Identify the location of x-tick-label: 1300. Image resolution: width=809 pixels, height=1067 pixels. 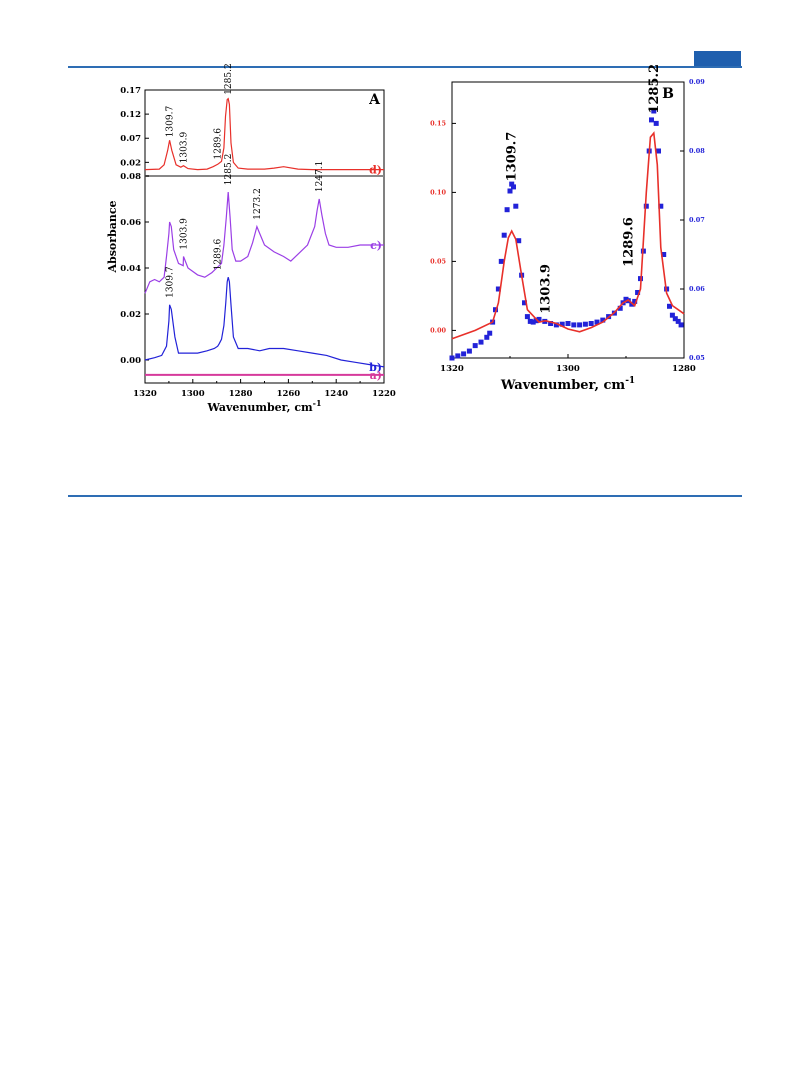
(568, 369).